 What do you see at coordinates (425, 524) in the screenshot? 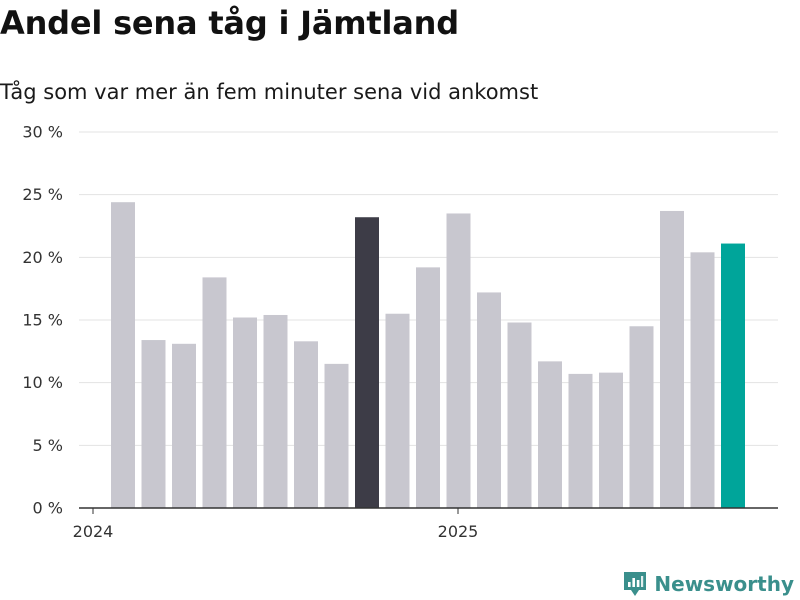
I see `x-axis: 2024 2025` at bounding box center [425, 524].